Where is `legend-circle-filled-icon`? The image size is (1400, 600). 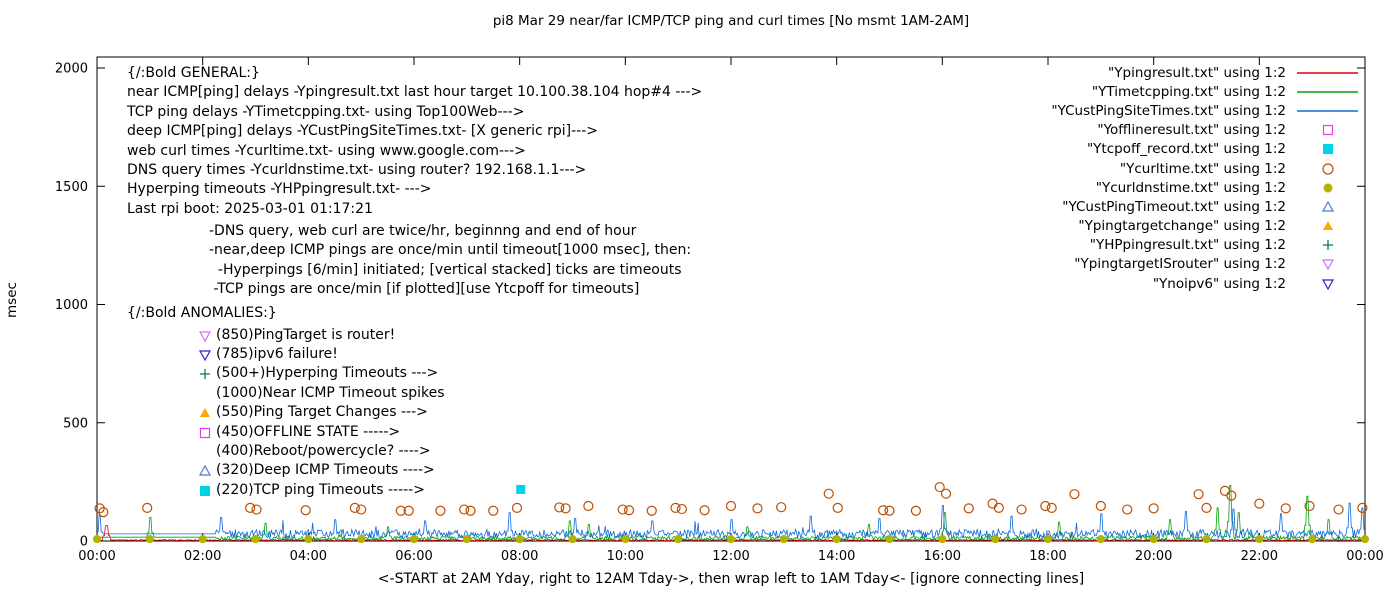
legend-circle-filled-icon is located at coordinates (1328, 188).